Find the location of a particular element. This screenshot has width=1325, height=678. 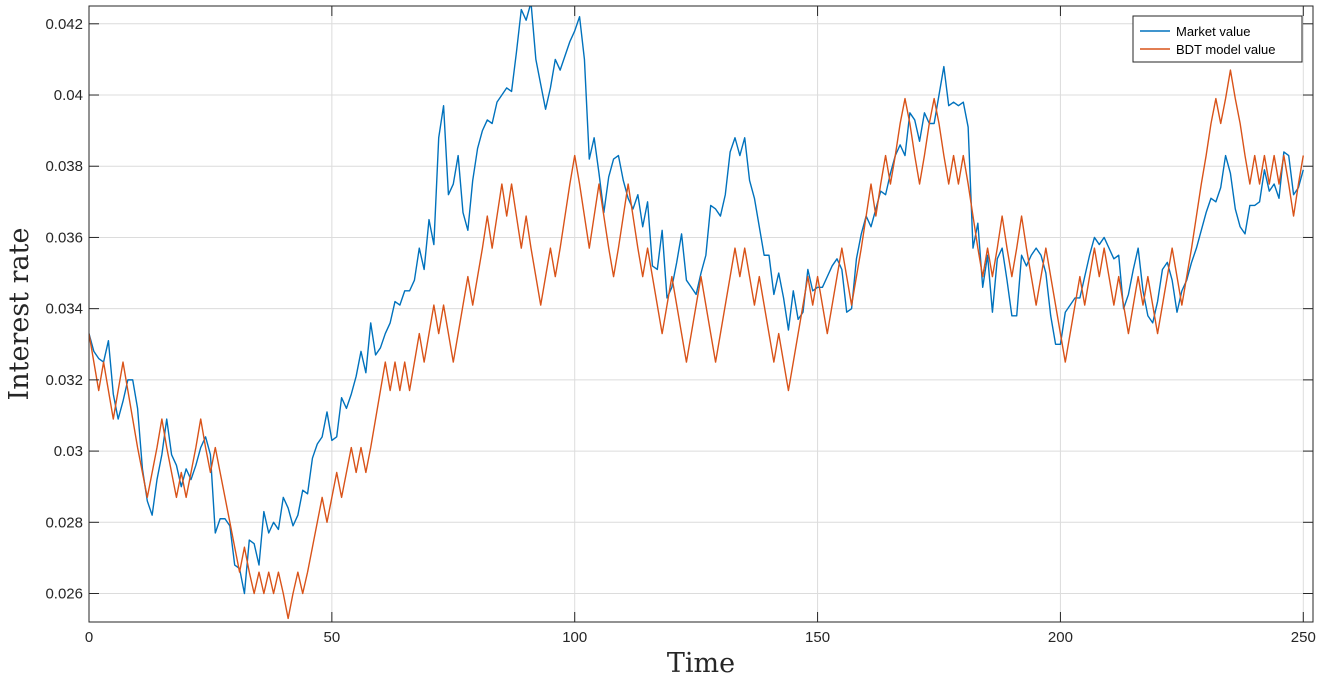

x-tick-label: 50 is located at coordinates (332, 637).